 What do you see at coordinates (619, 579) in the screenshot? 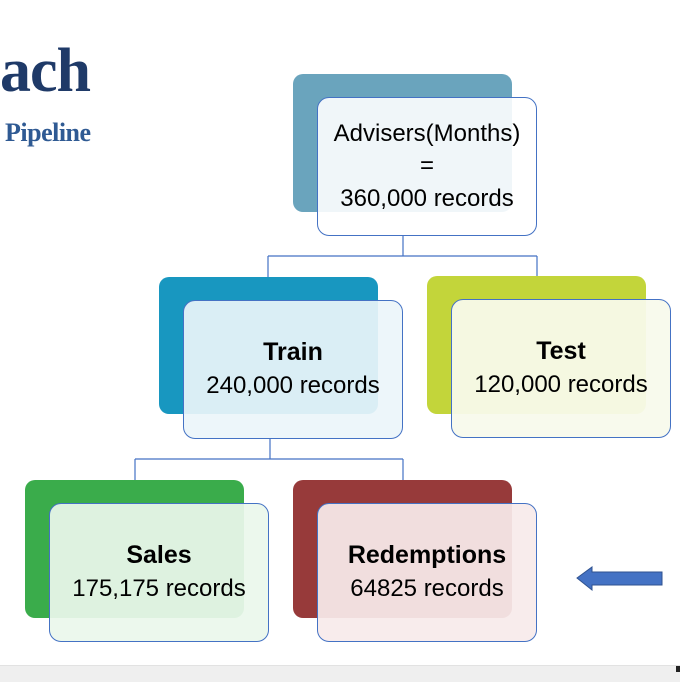
I see `left-arrow-icon` at bounding box center [619, 579].